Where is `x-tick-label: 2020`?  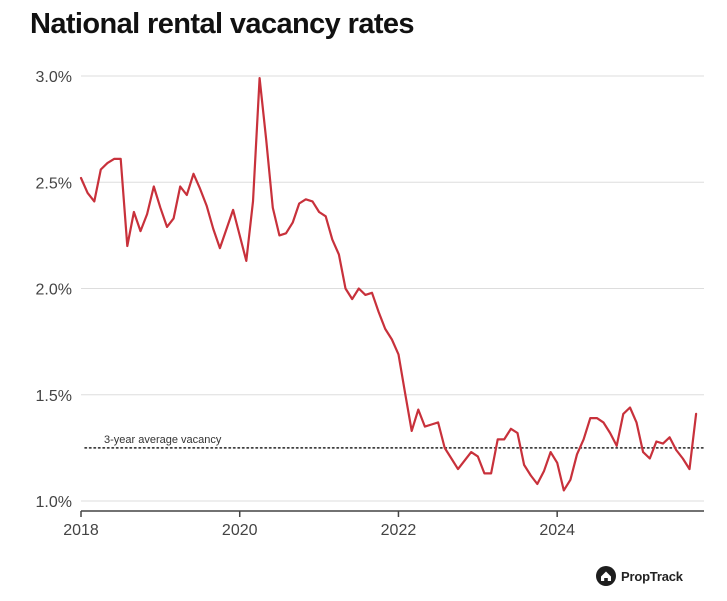
x-tick-label: 2020 is located at coordinates (240, 530).